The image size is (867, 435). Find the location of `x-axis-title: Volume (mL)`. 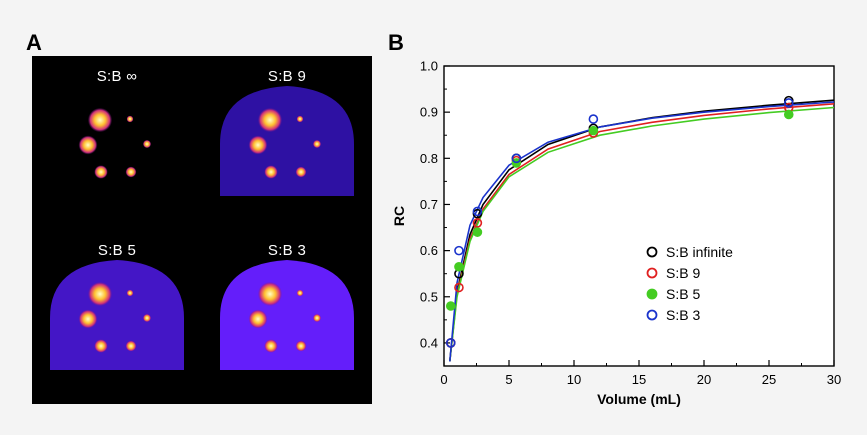

x-axis-title: Volume (mL) is located at coordinates (639, 399).